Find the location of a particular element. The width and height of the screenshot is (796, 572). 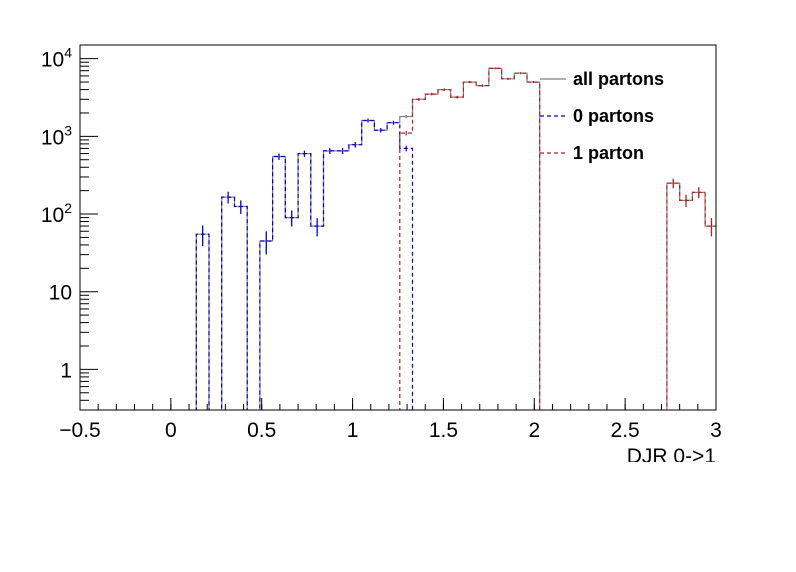

x-tick-label: 0.5 is located at coordinates (261, 430).